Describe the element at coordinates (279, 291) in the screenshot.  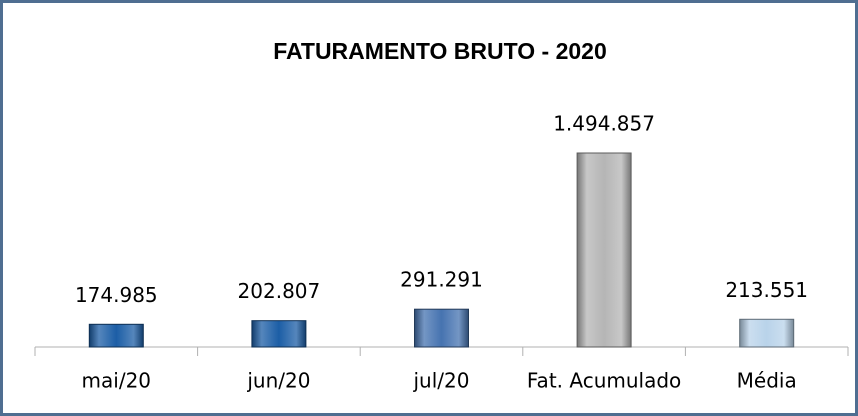
I see `value-label: 202.807` at that location.